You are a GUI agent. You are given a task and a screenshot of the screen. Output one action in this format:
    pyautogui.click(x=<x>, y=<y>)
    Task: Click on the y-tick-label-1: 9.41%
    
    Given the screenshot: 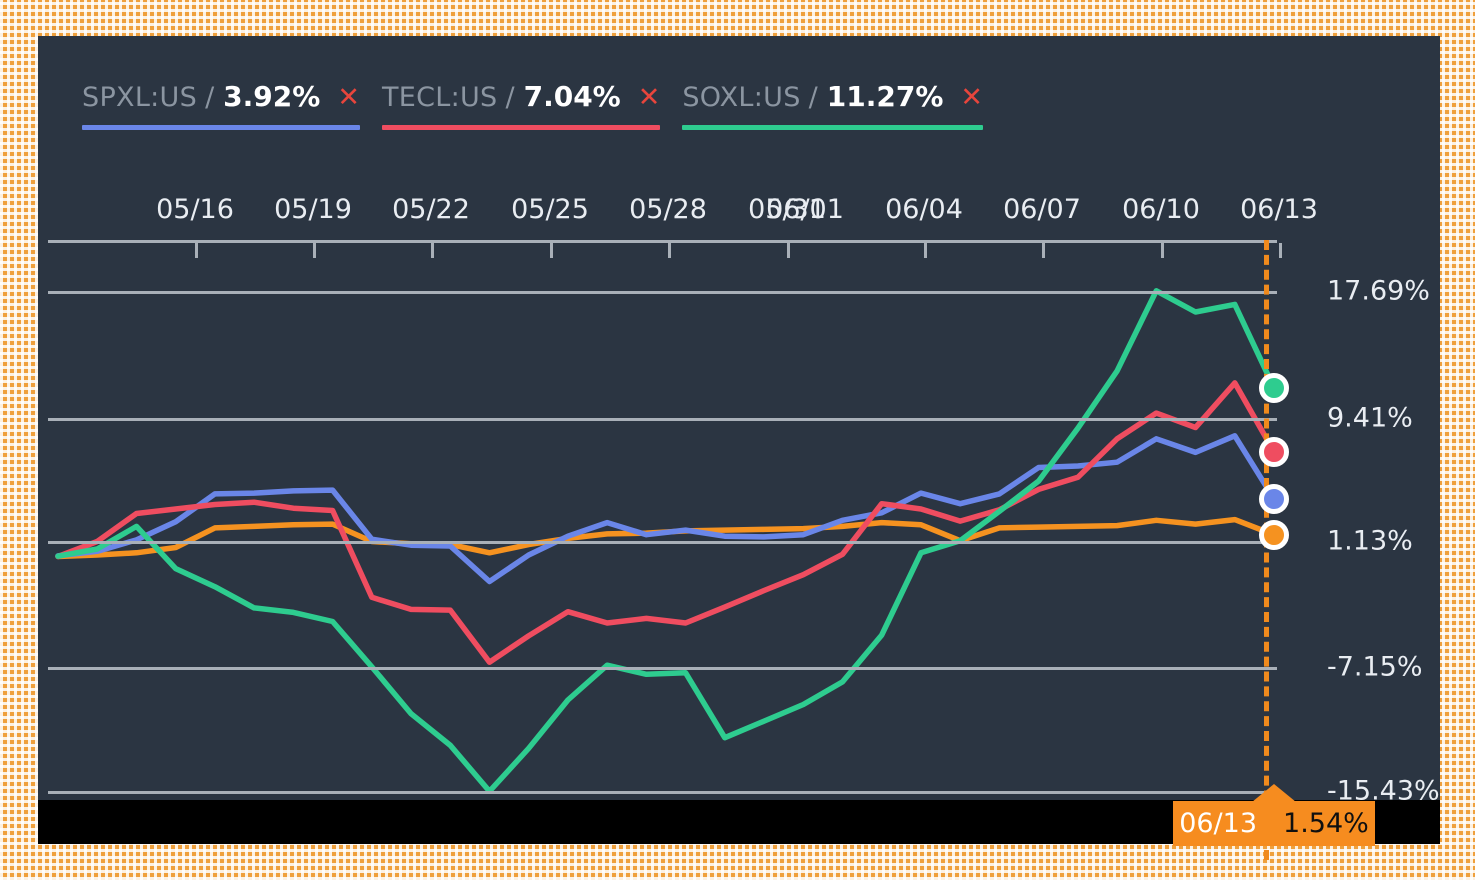 What is the action you would take?
    pyautogui.click(x=1370, y=418)
    